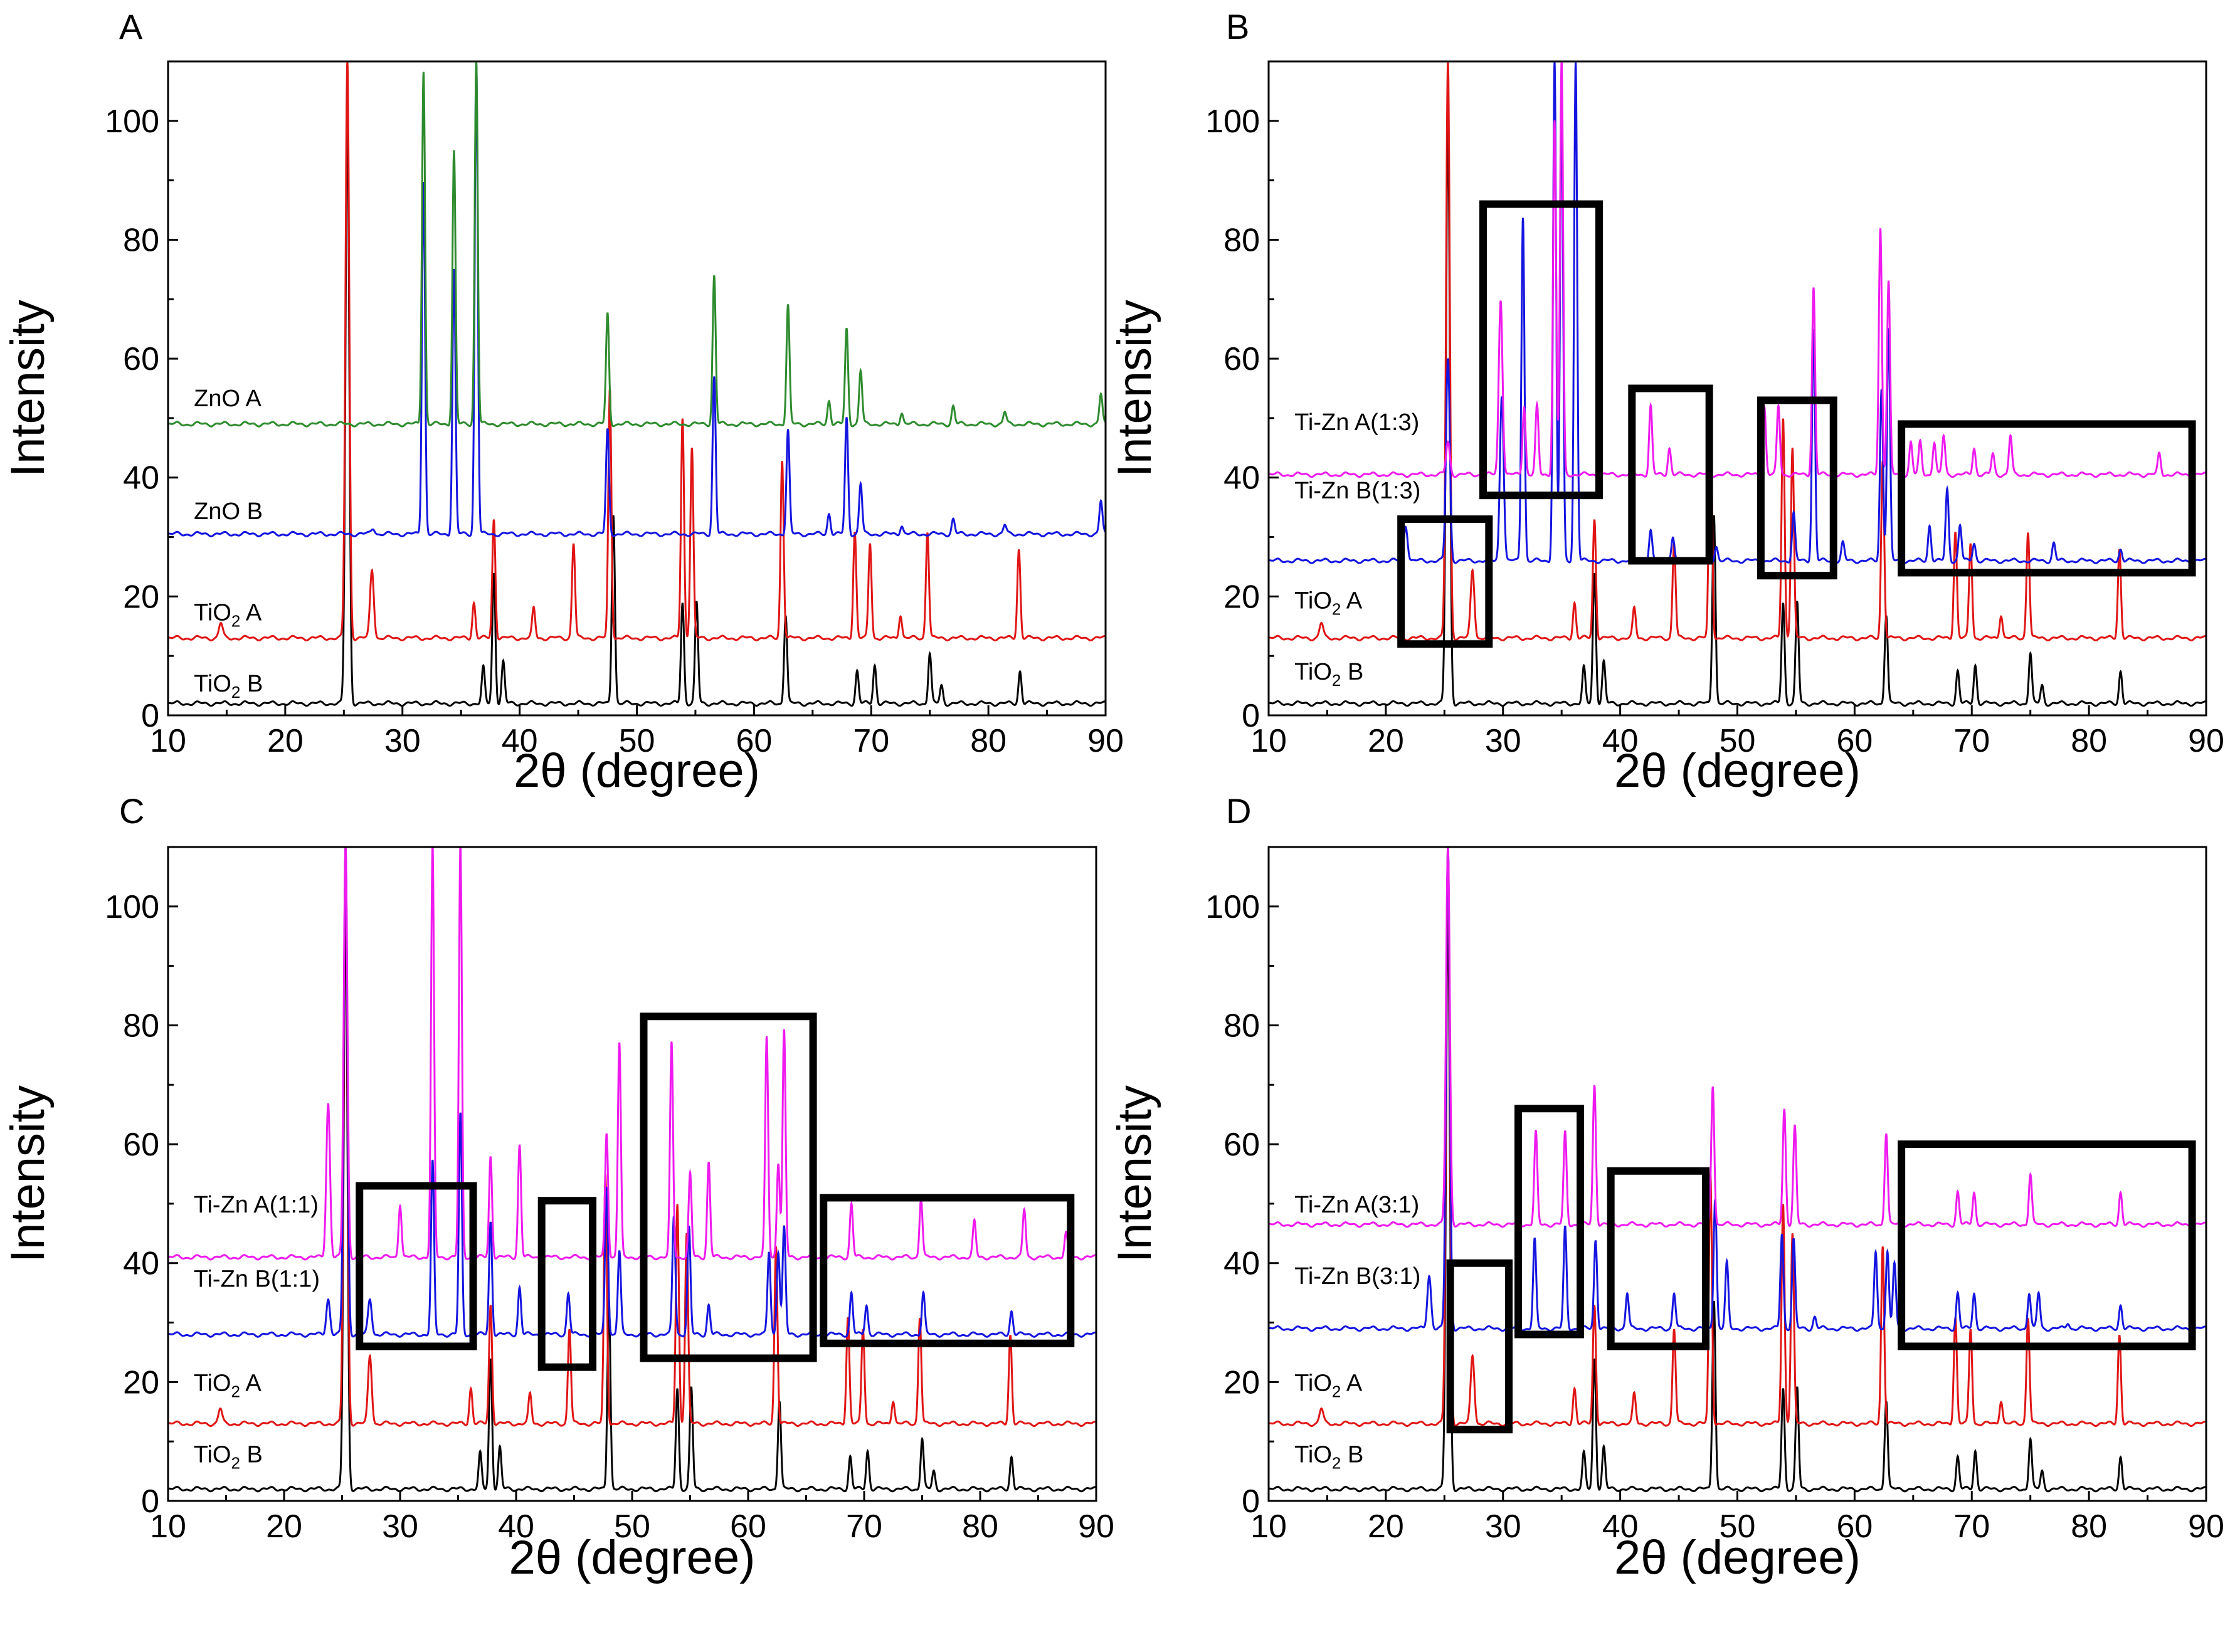 Image resolution: width=2235 pixels, height=1652 pixels. I want to click on trace-ti-zn-b-3-1-, so click(1737, 1089).